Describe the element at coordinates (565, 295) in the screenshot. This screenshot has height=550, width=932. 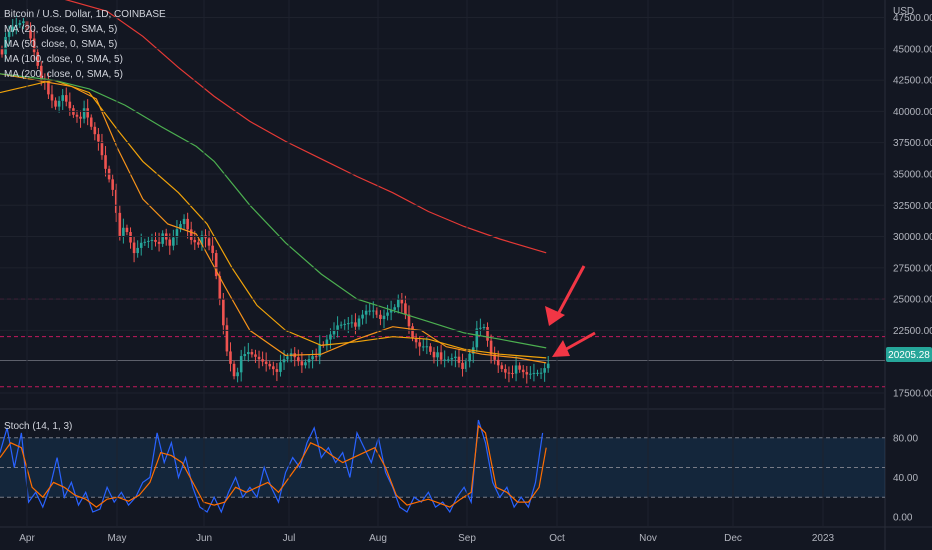
I see `annotation-arrow-upper` at that location.